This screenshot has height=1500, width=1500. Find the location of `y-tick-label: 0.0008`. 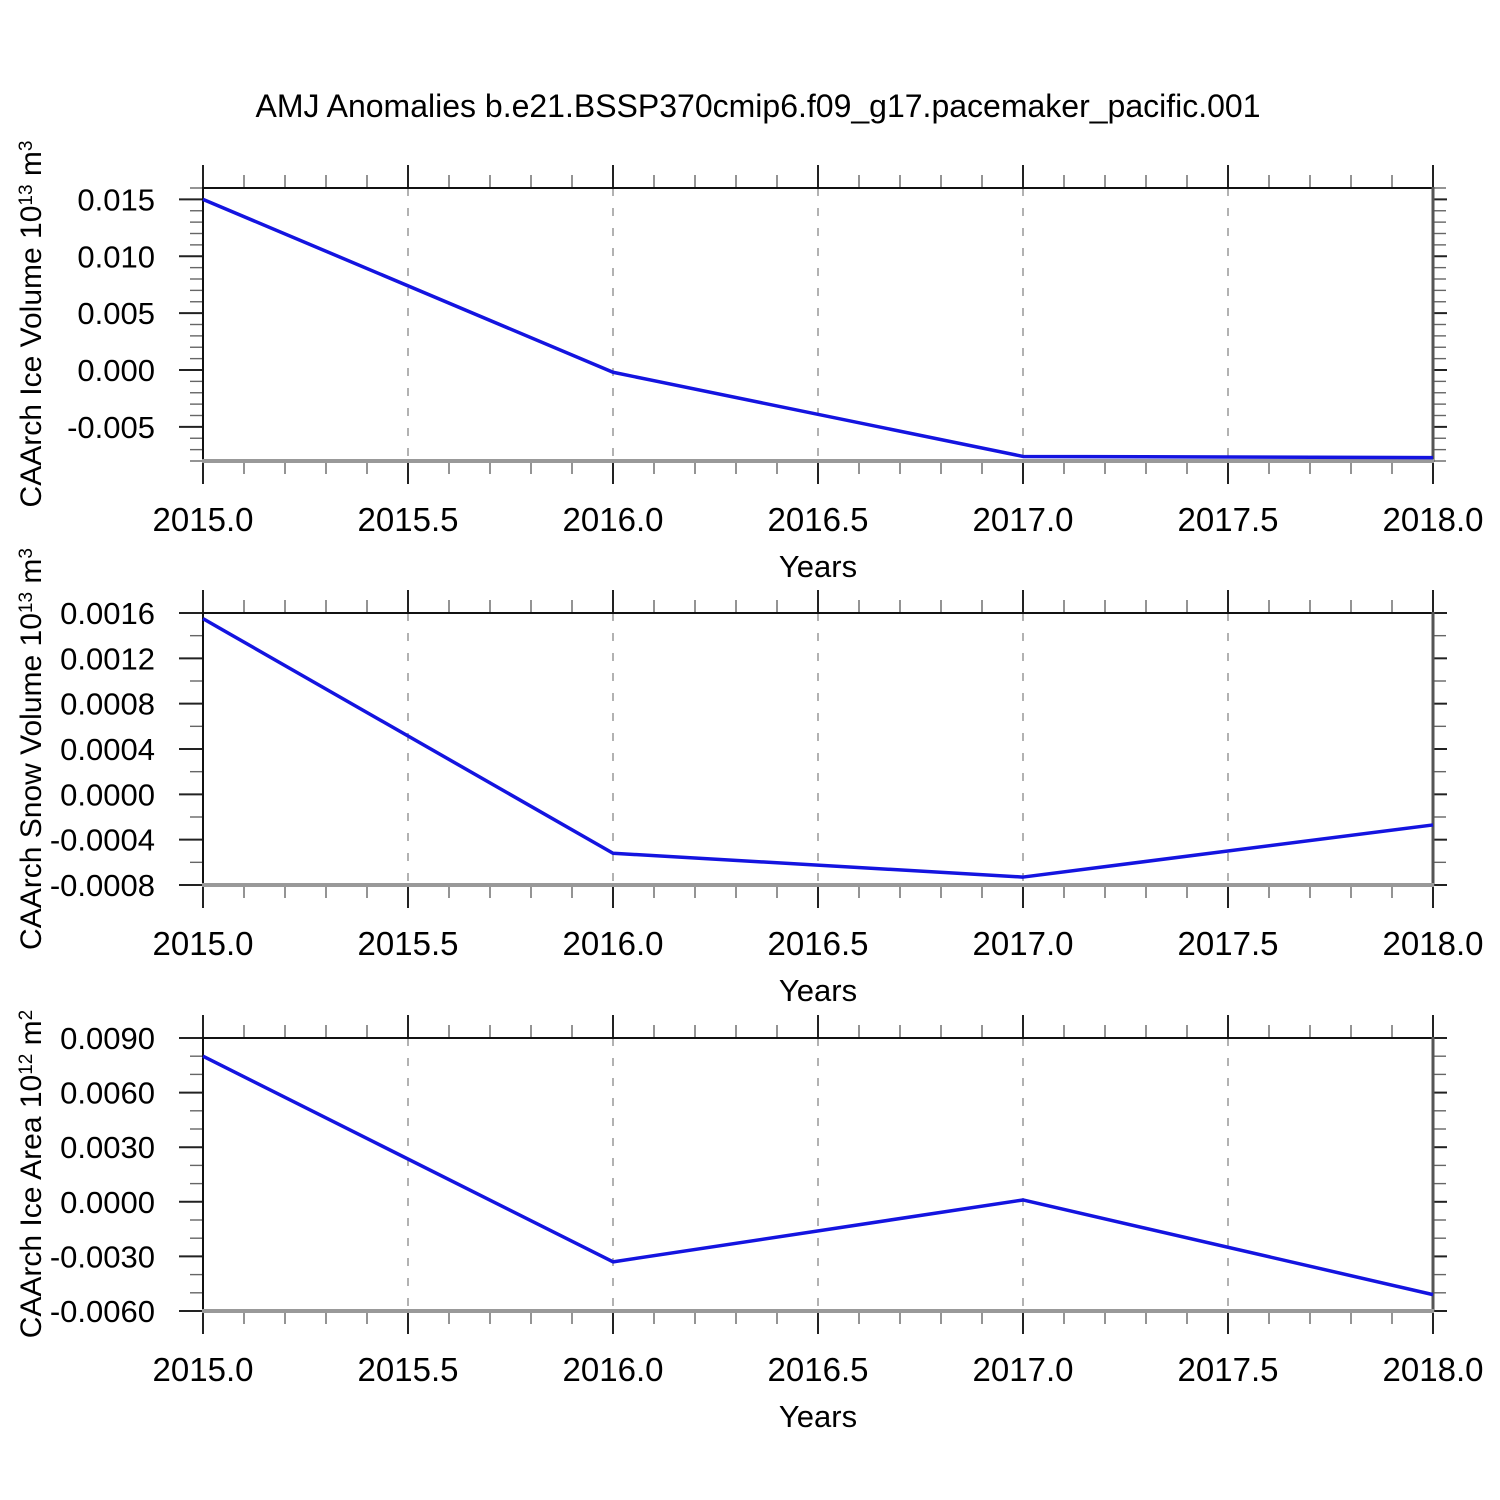

y-tick-label: 0.0008 is located at coordinates (107, 704).